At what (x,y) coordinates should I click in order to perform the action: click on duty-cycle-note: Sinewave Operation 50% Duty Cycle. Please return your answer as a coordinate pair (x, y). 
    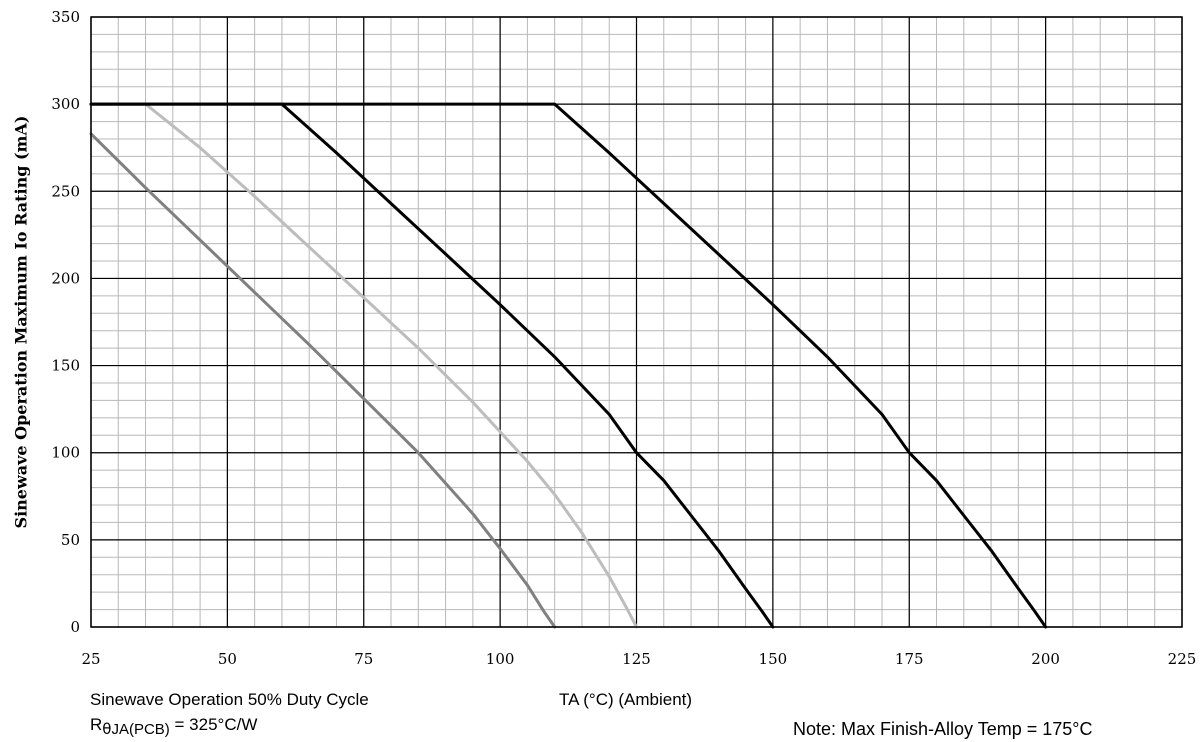
    Looking at the image, I should click on (229, 699).